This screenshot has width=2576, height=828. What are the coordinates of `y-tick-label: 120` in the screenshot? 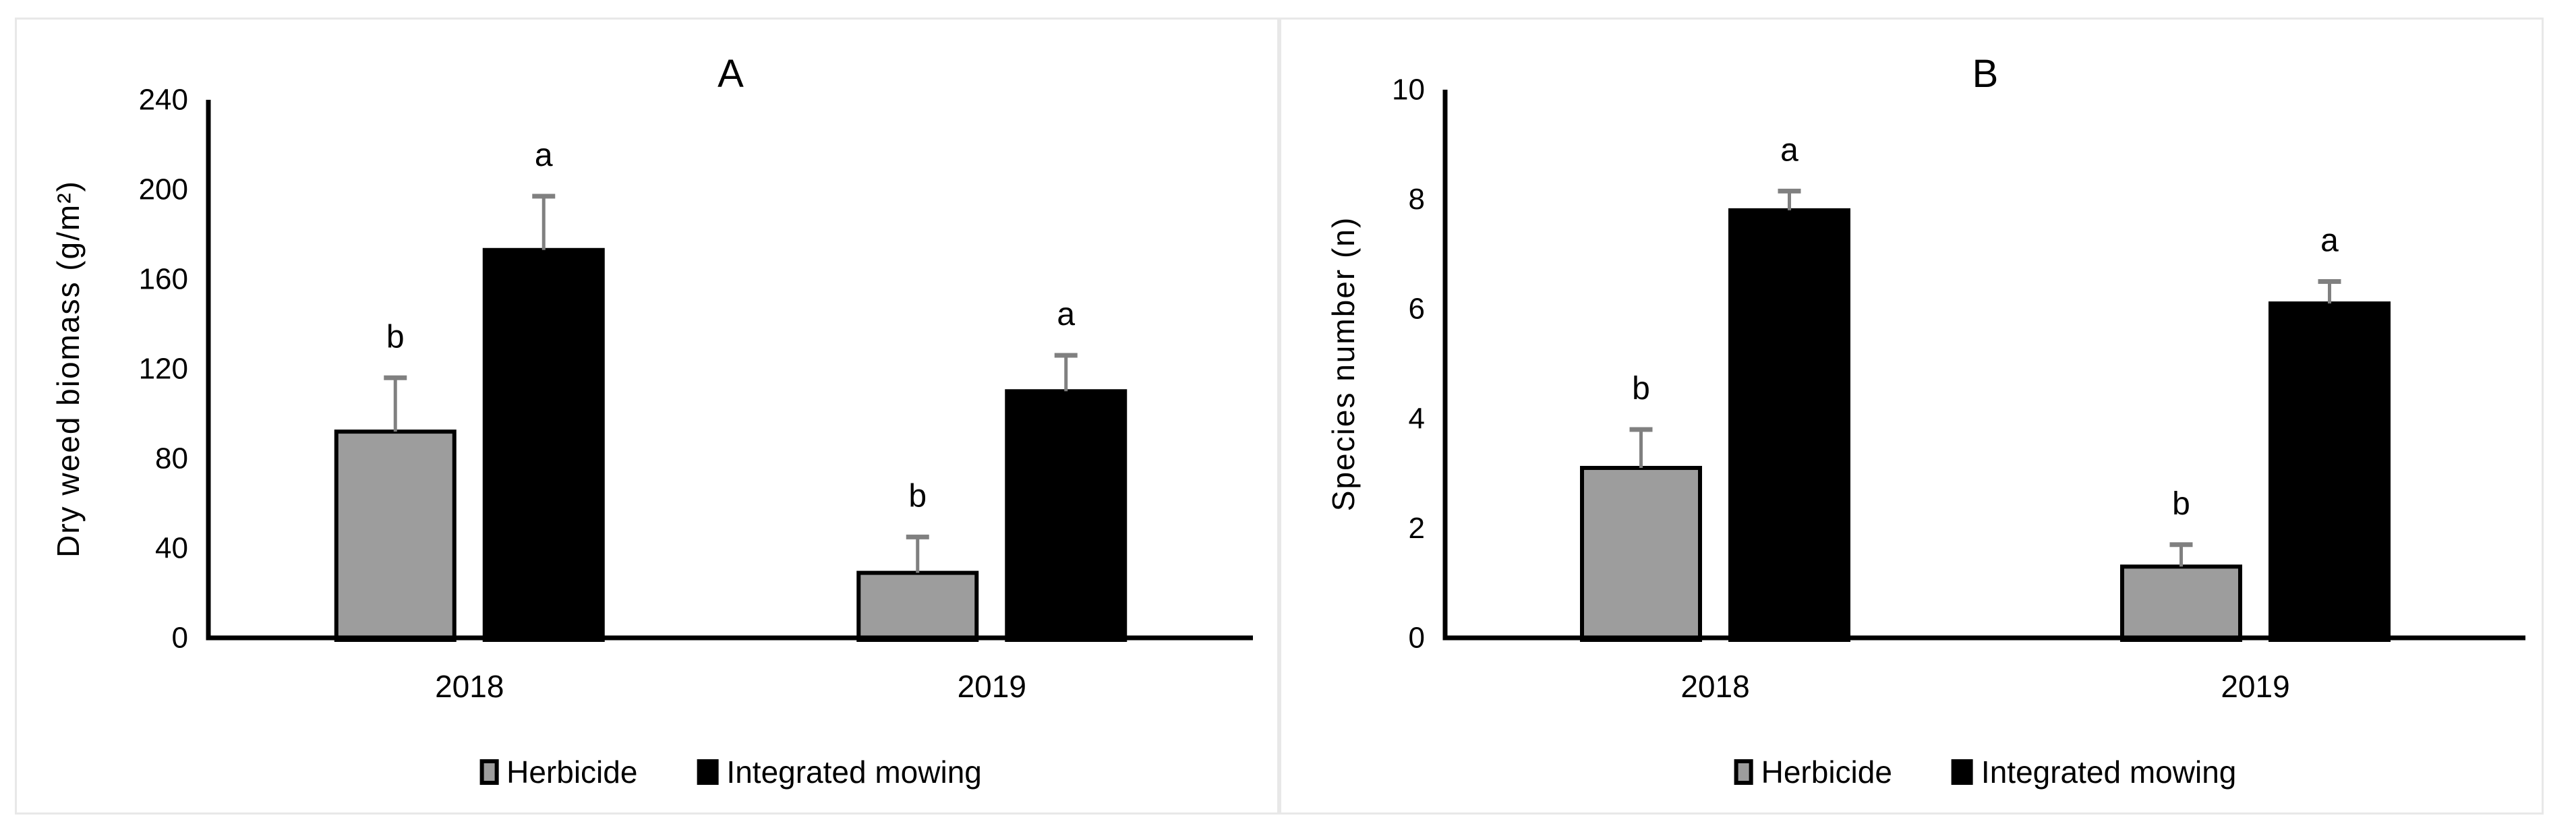 It's located at (163, 369).